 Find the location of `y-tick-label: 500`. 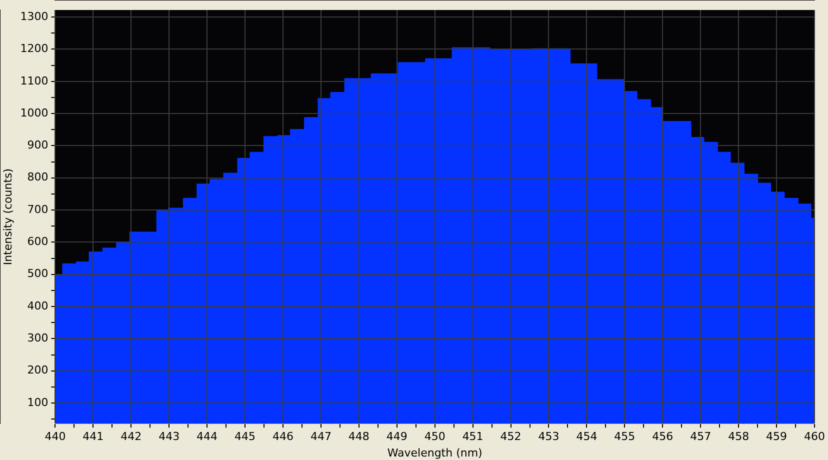

y-tick-label: 500 is located at coordinates (37, 273).